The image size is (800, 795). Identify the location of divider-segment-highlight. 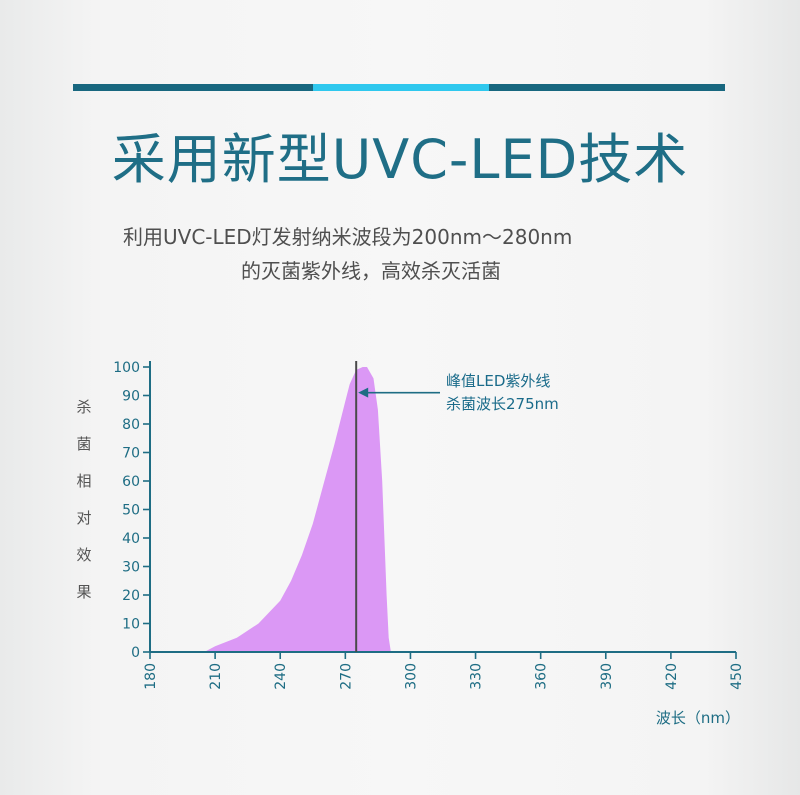
(401, 87).